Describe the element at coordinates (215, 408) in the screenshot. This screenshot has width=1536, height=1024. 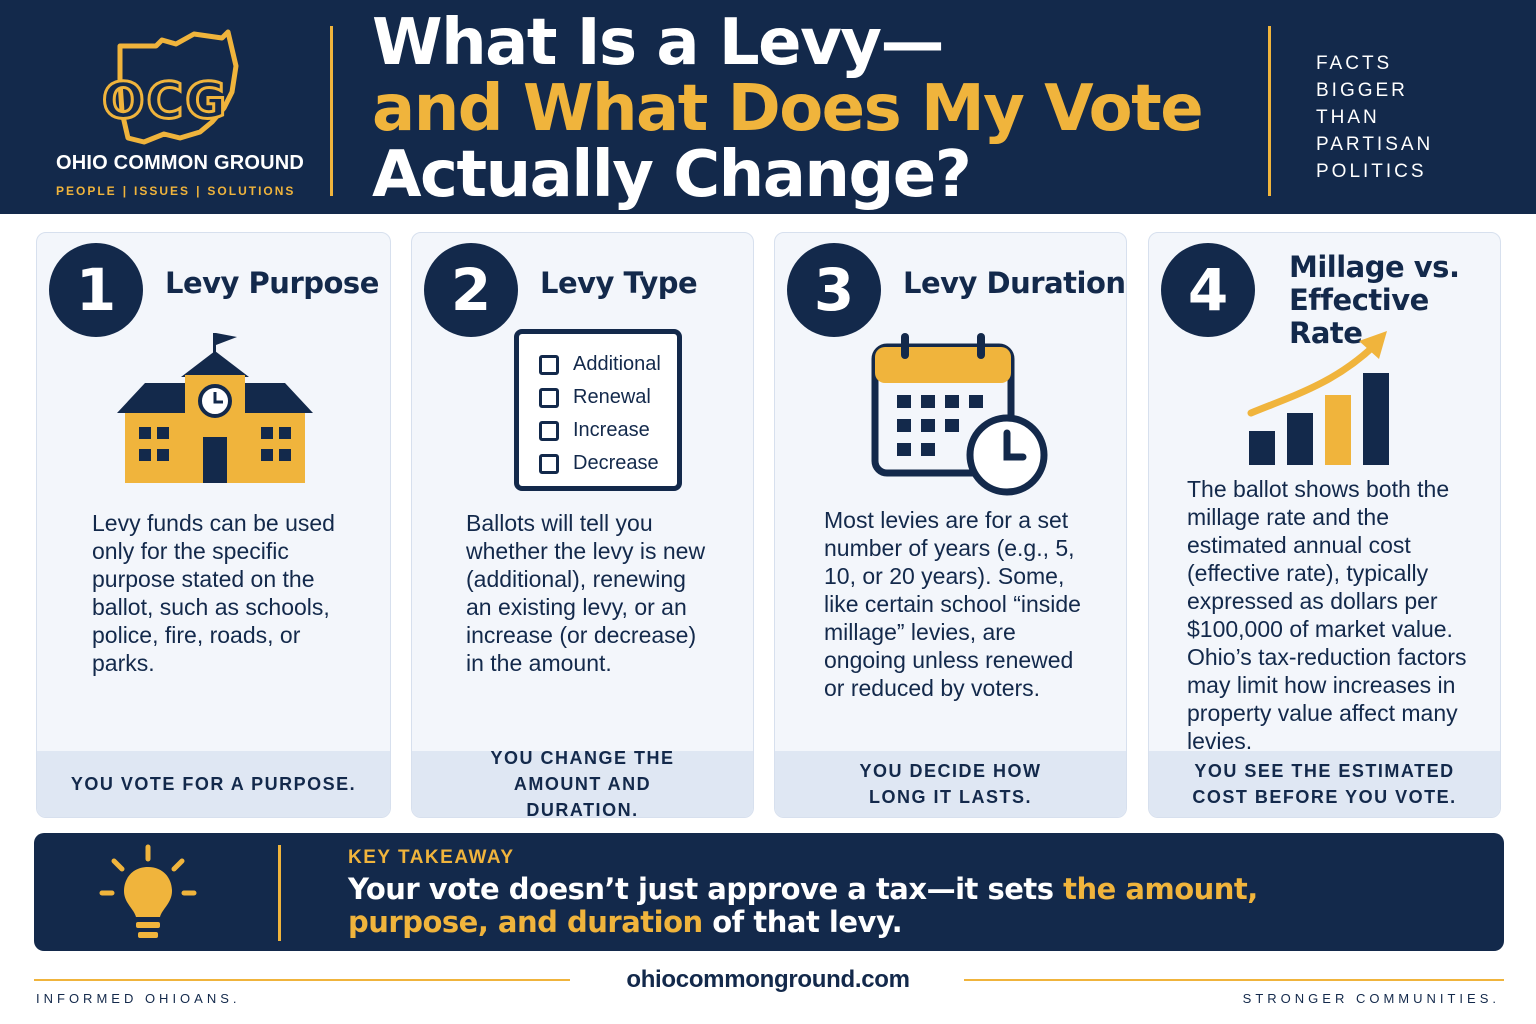
I see `school-building-icon` at that location.